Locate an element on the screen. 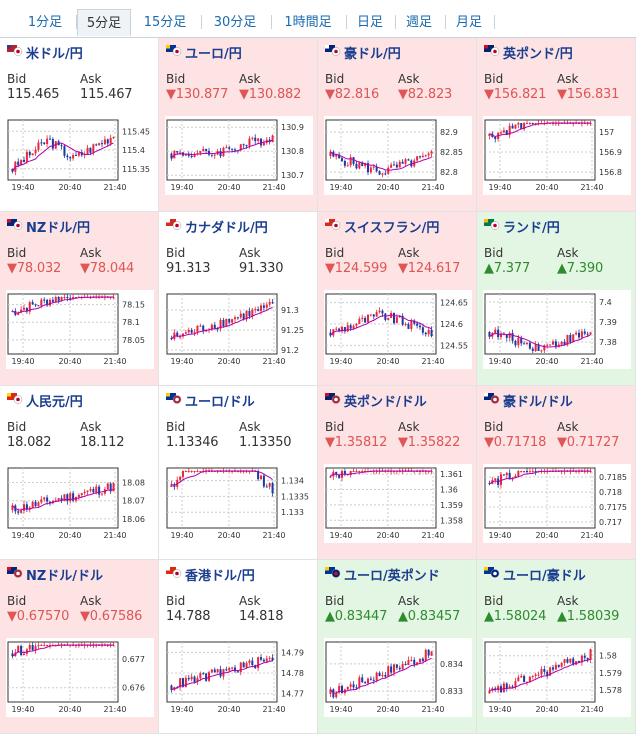 The width and height of the screenshot is (636, 734). pair-title: 米ドル/円 is located at coordinates (45, 52).